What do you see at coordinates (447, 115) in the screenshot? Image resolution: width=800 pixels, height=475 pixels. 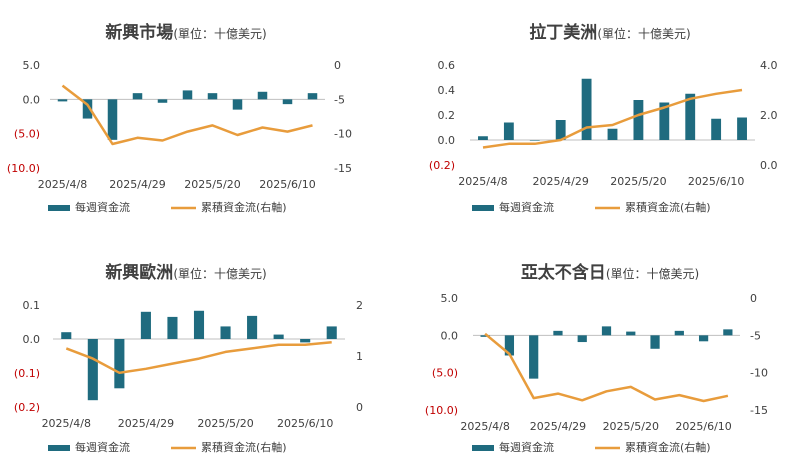 I see `left-axis-tick-label: 0.2` at bounding box center [447, 115].